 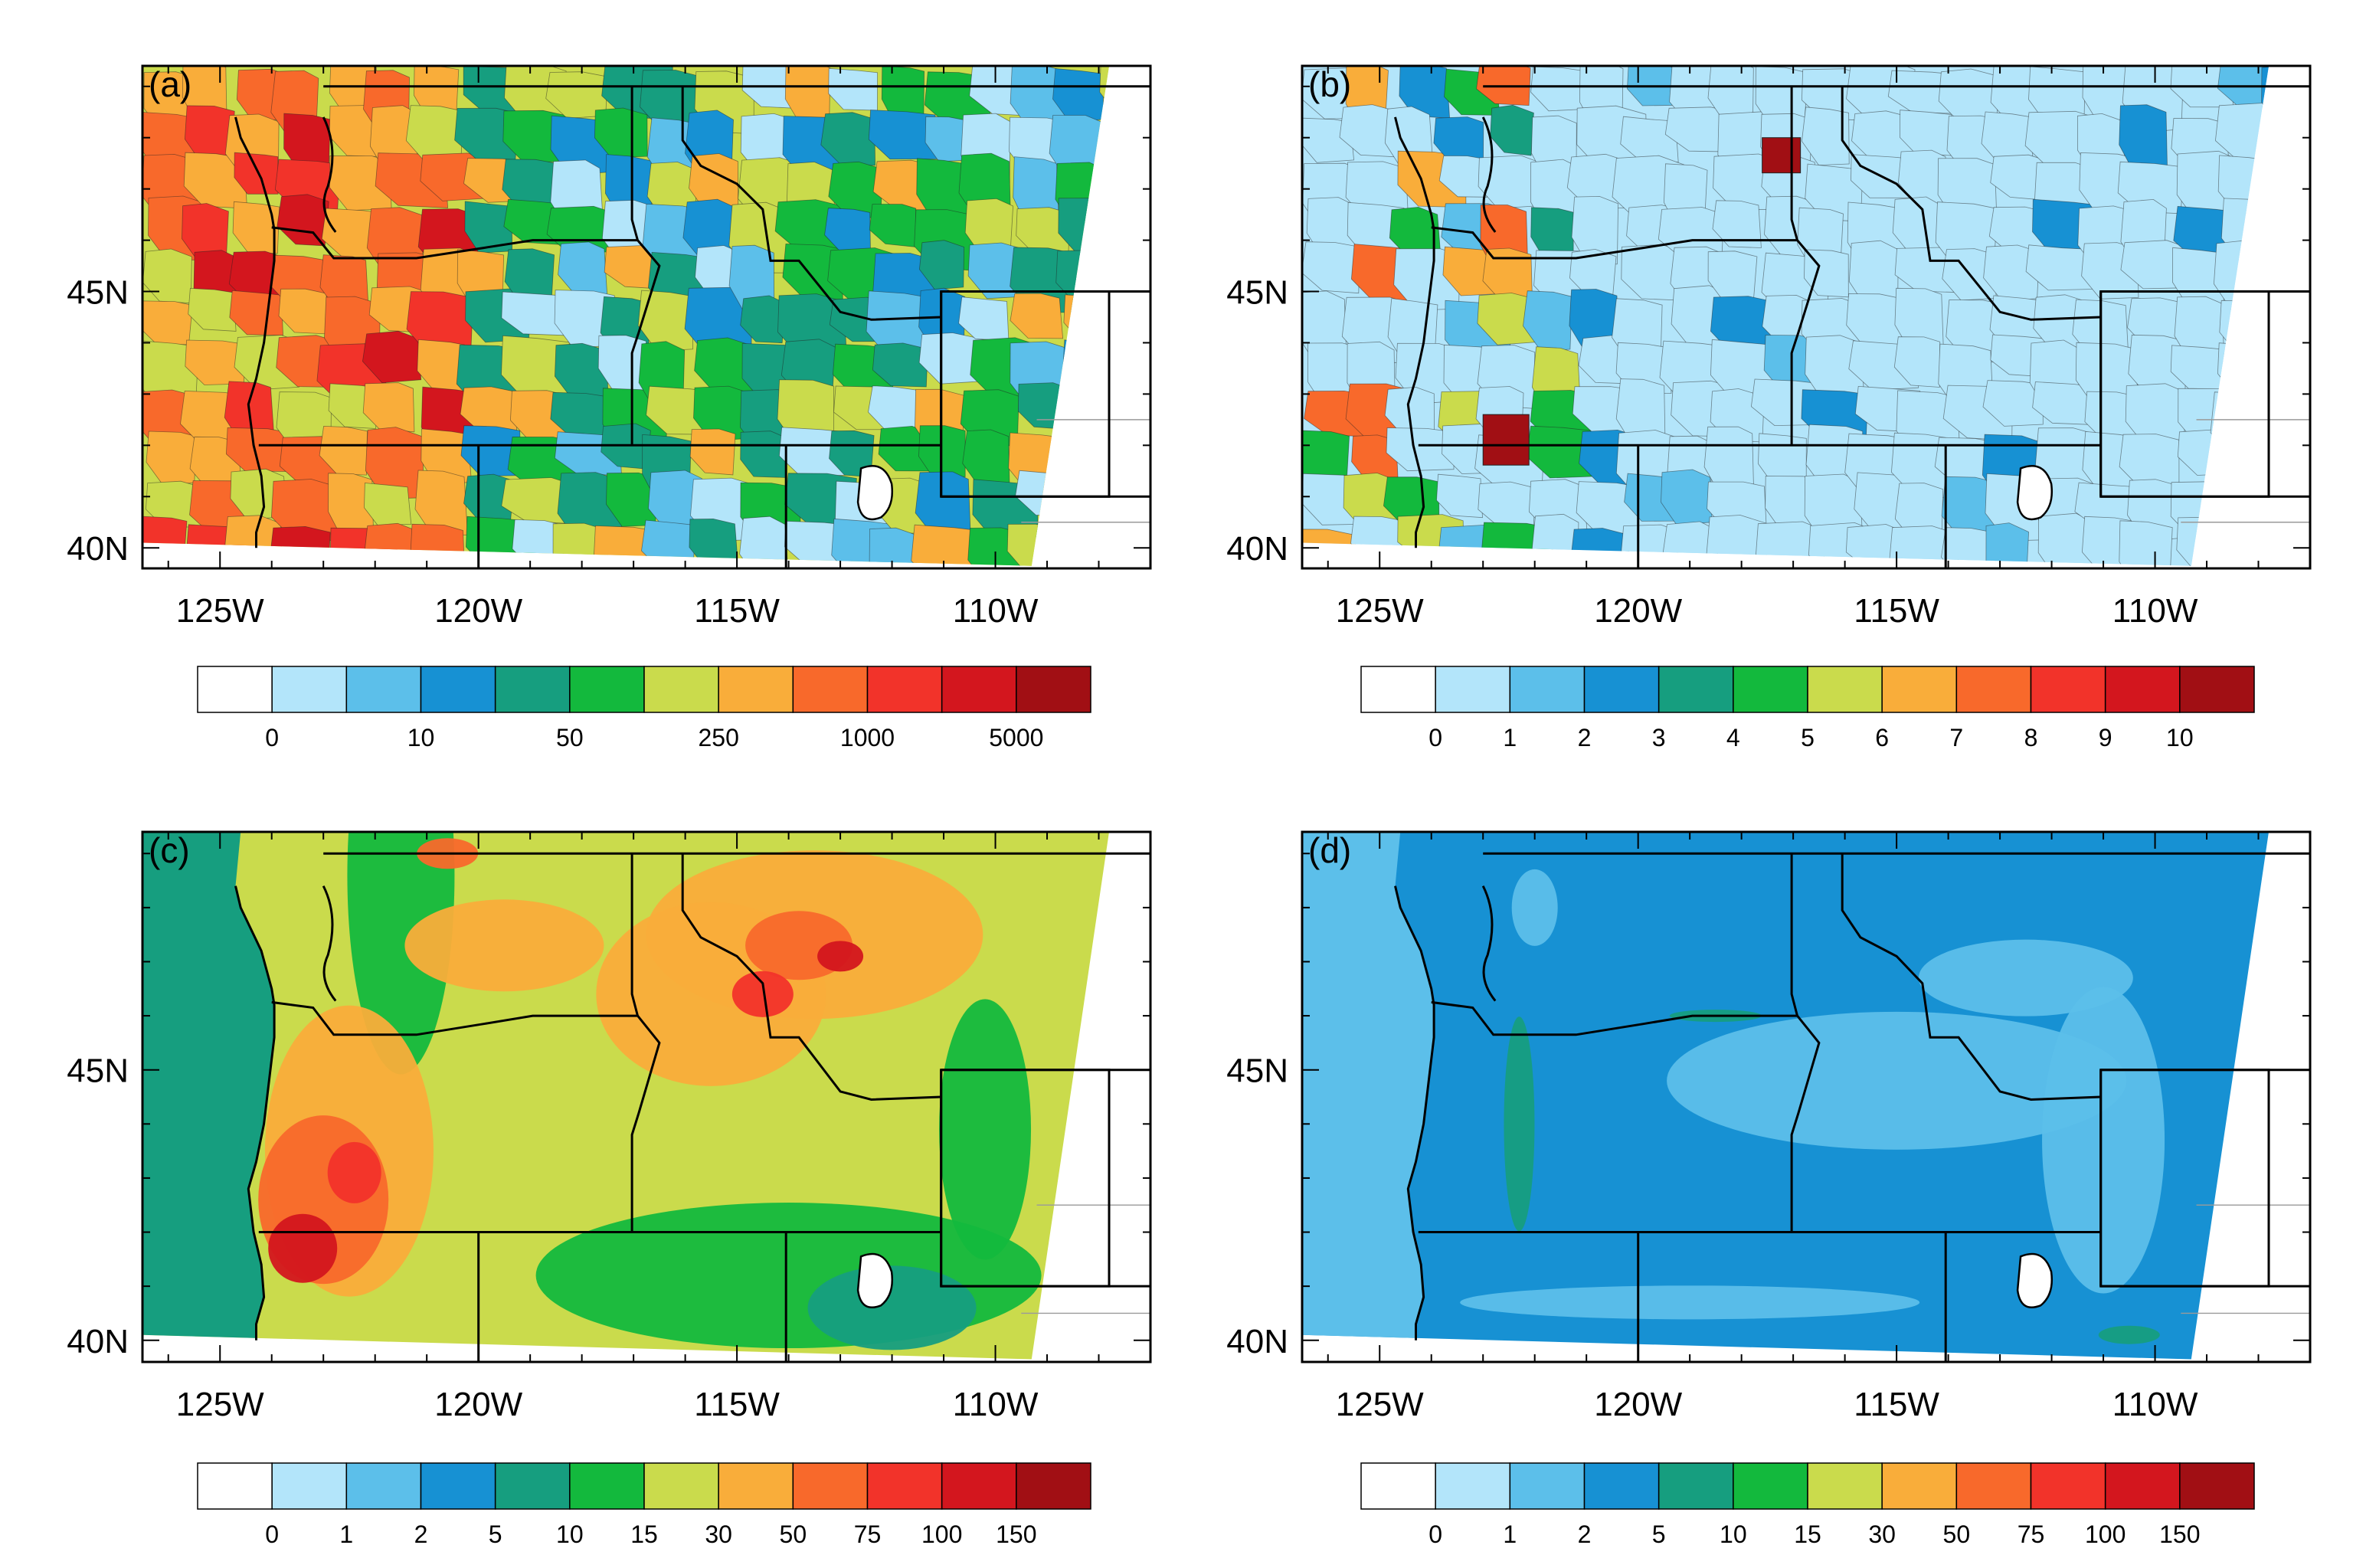 I want to click on colorbar-label: 15, so click(x=644, y=1534).